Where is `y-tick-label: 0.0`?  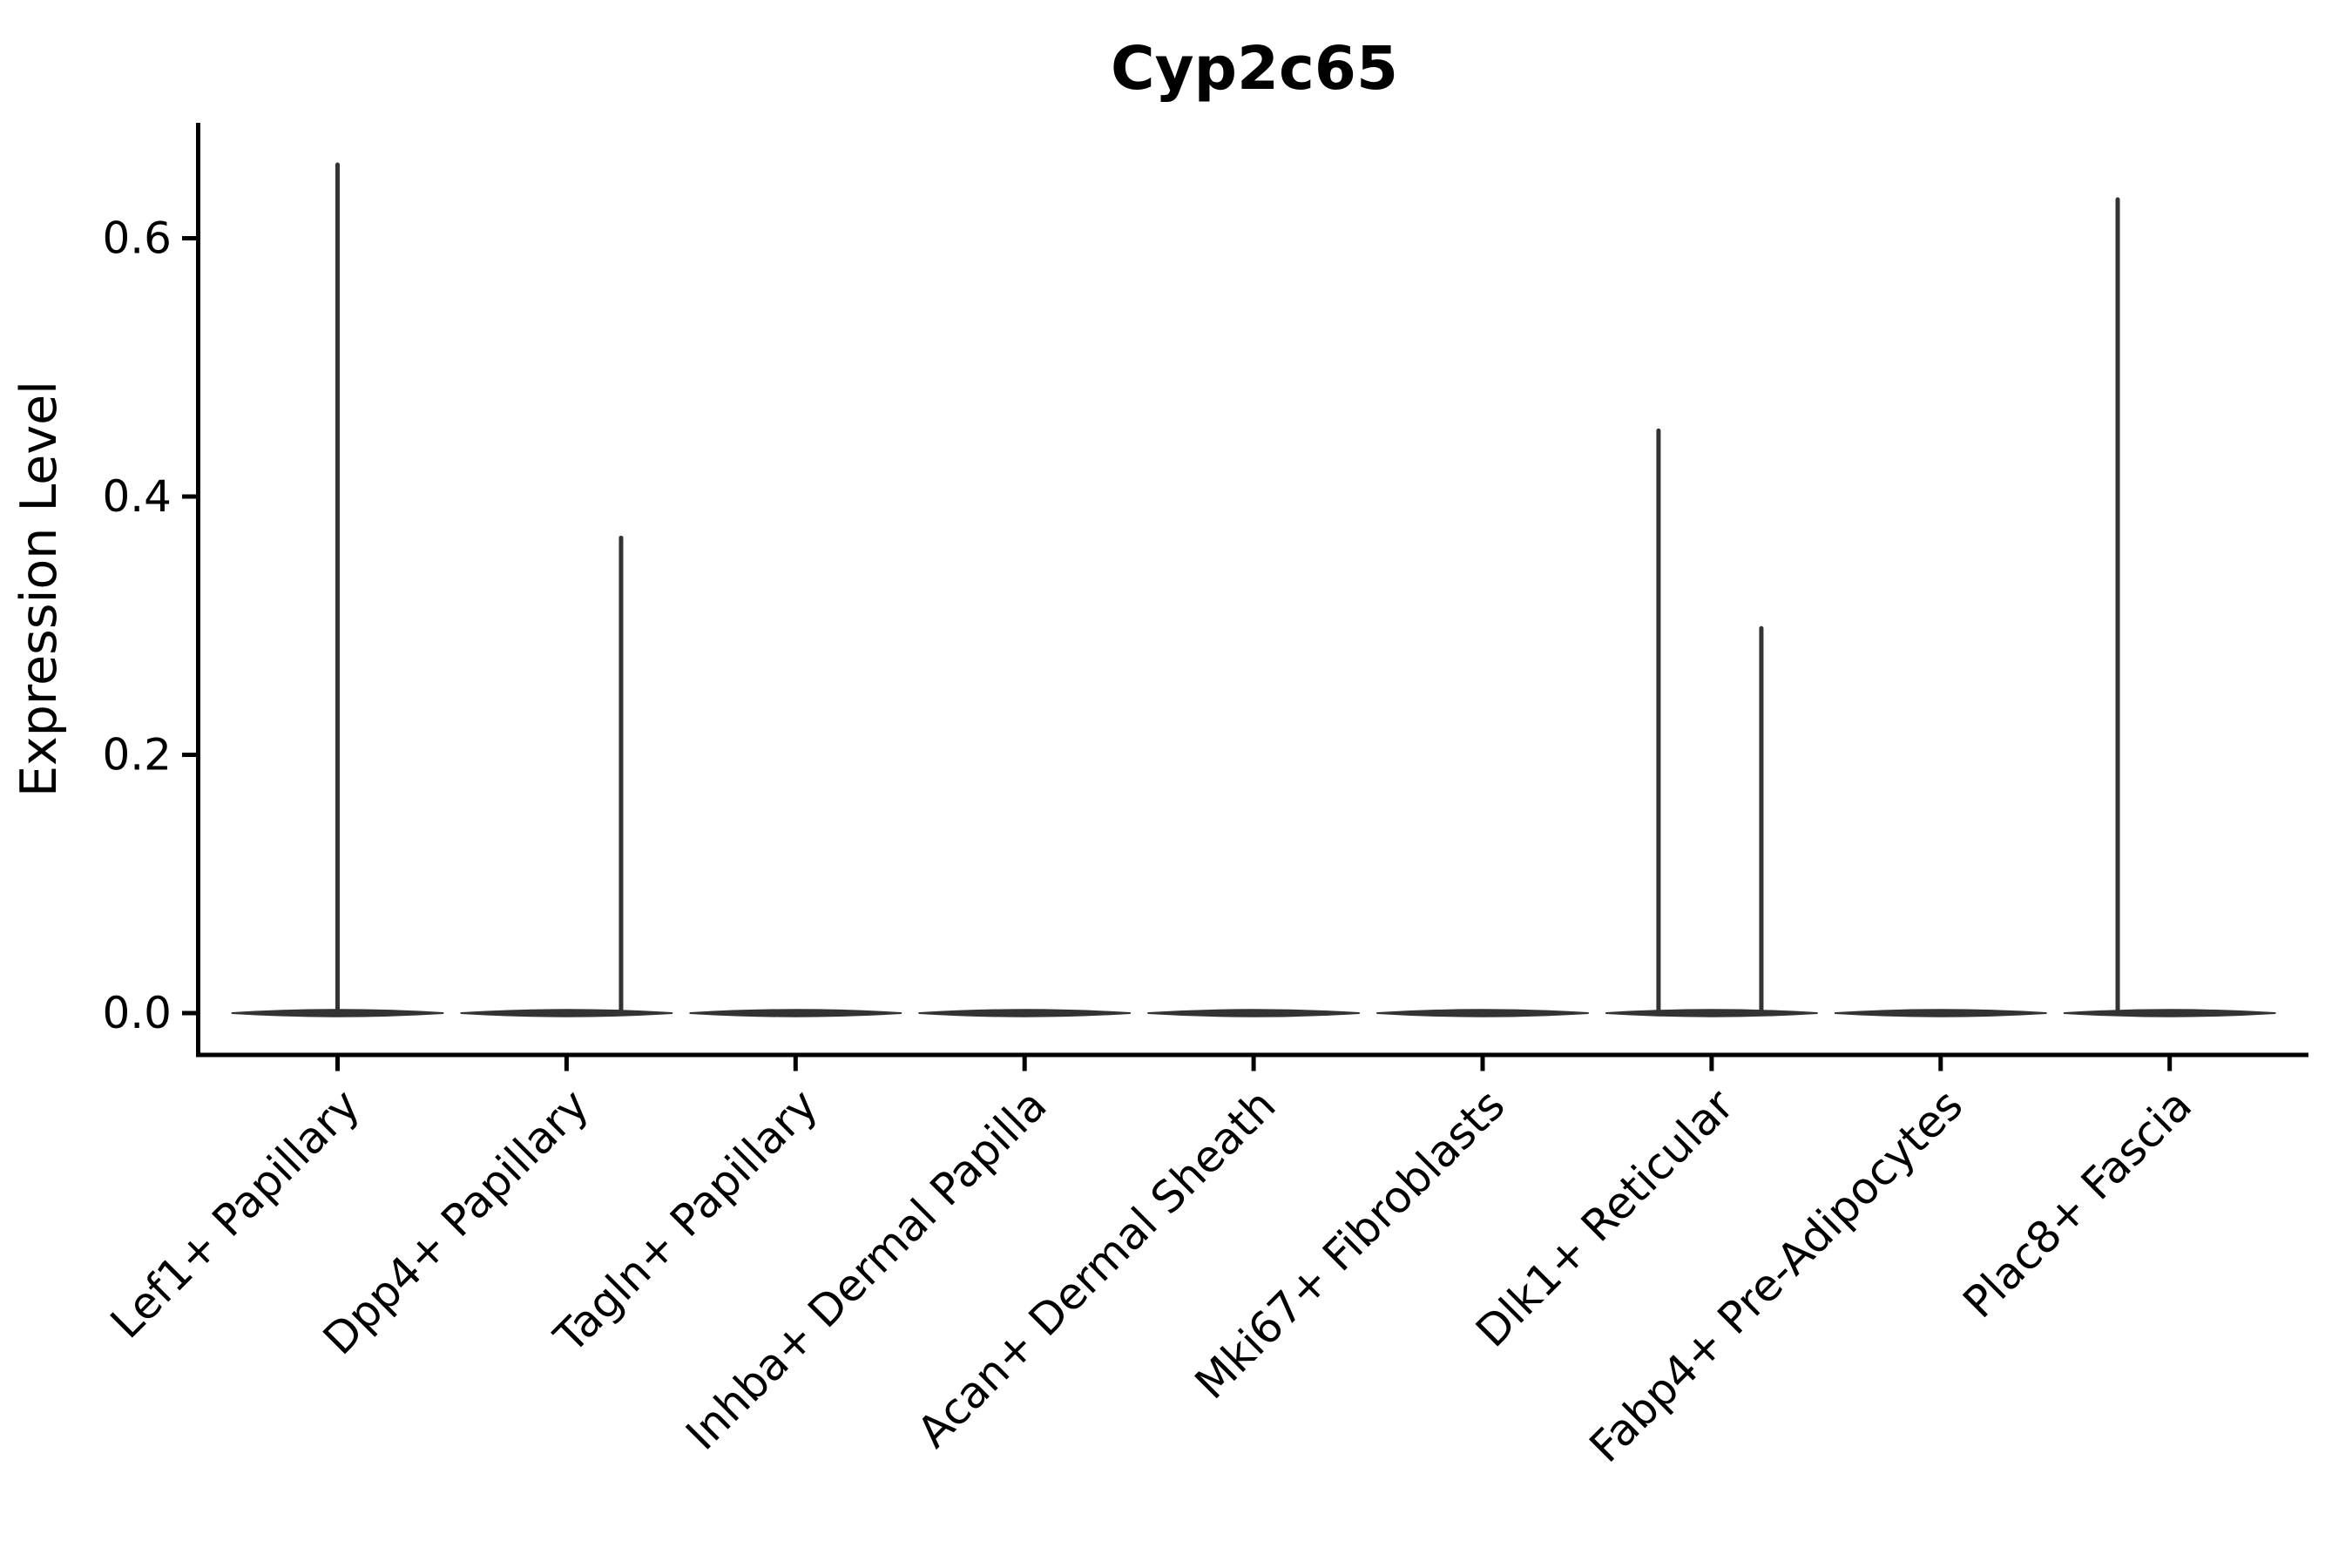 y-tick-label: 0.0 is located at coordinates (137, 1013).